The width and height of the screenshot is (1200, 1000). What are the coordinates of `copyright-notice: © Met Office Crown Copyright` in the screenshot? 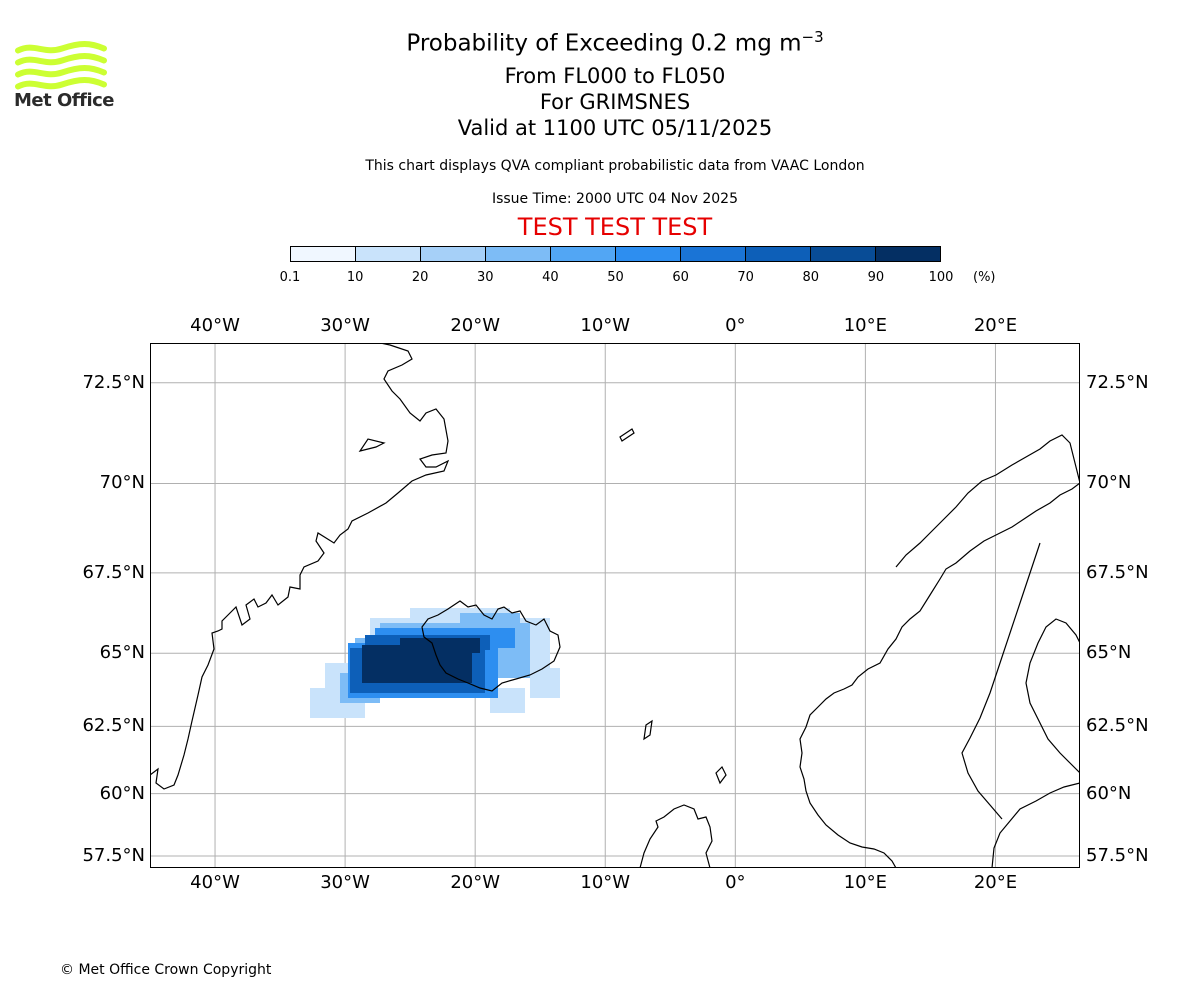 It's located at (166, 970).